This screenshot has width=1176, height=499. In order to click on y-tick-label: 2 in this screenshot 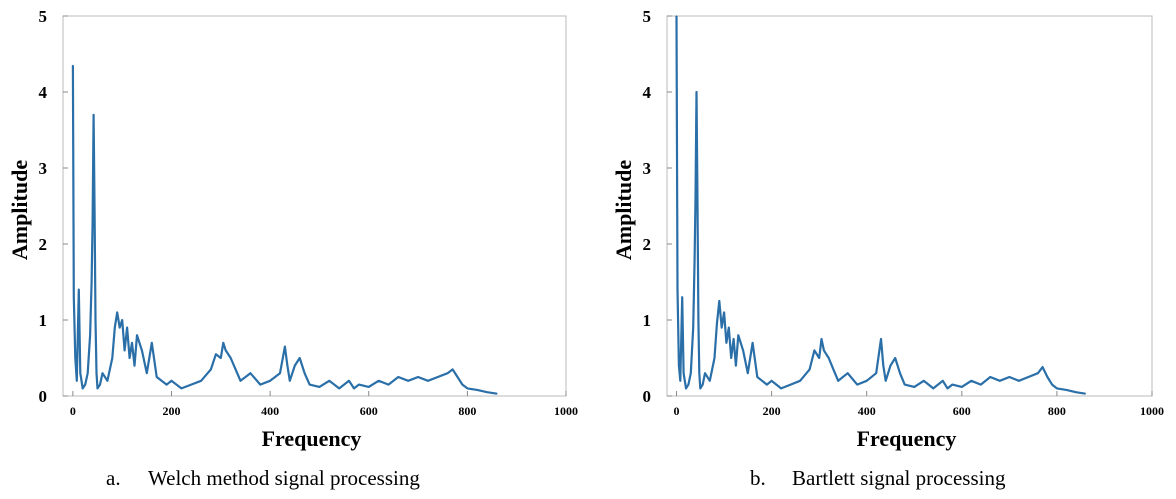, I will do `click(647, 244)`.